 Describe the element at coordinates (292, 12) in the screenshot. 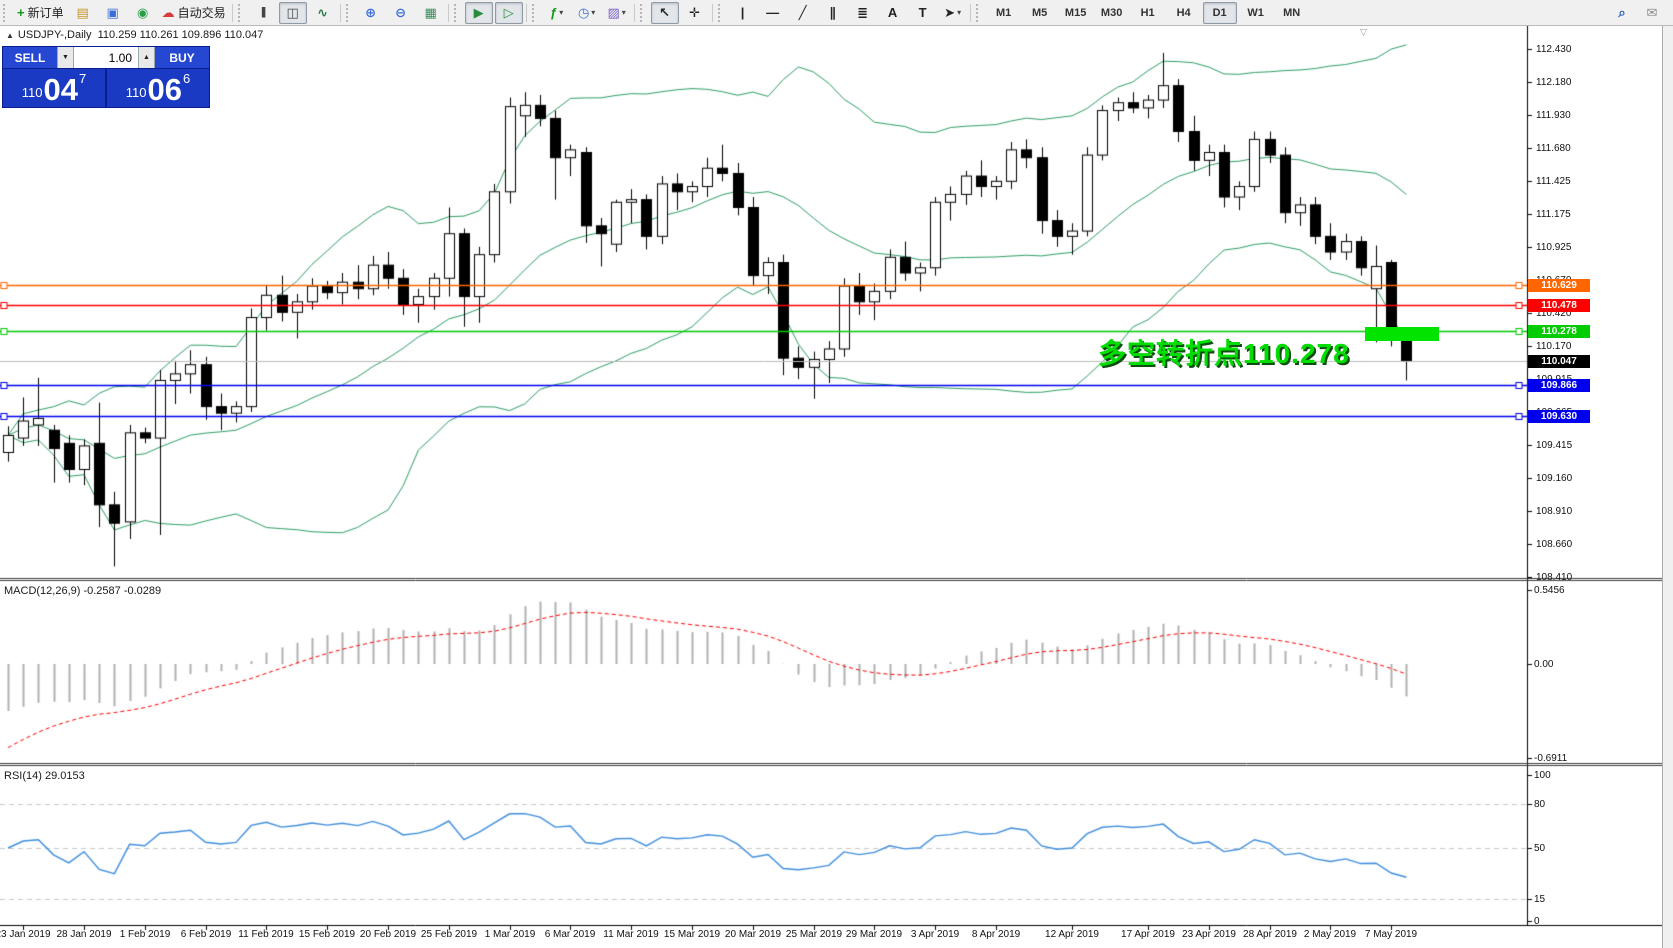

I see `candlestick-chart-button: ◫` at that location.